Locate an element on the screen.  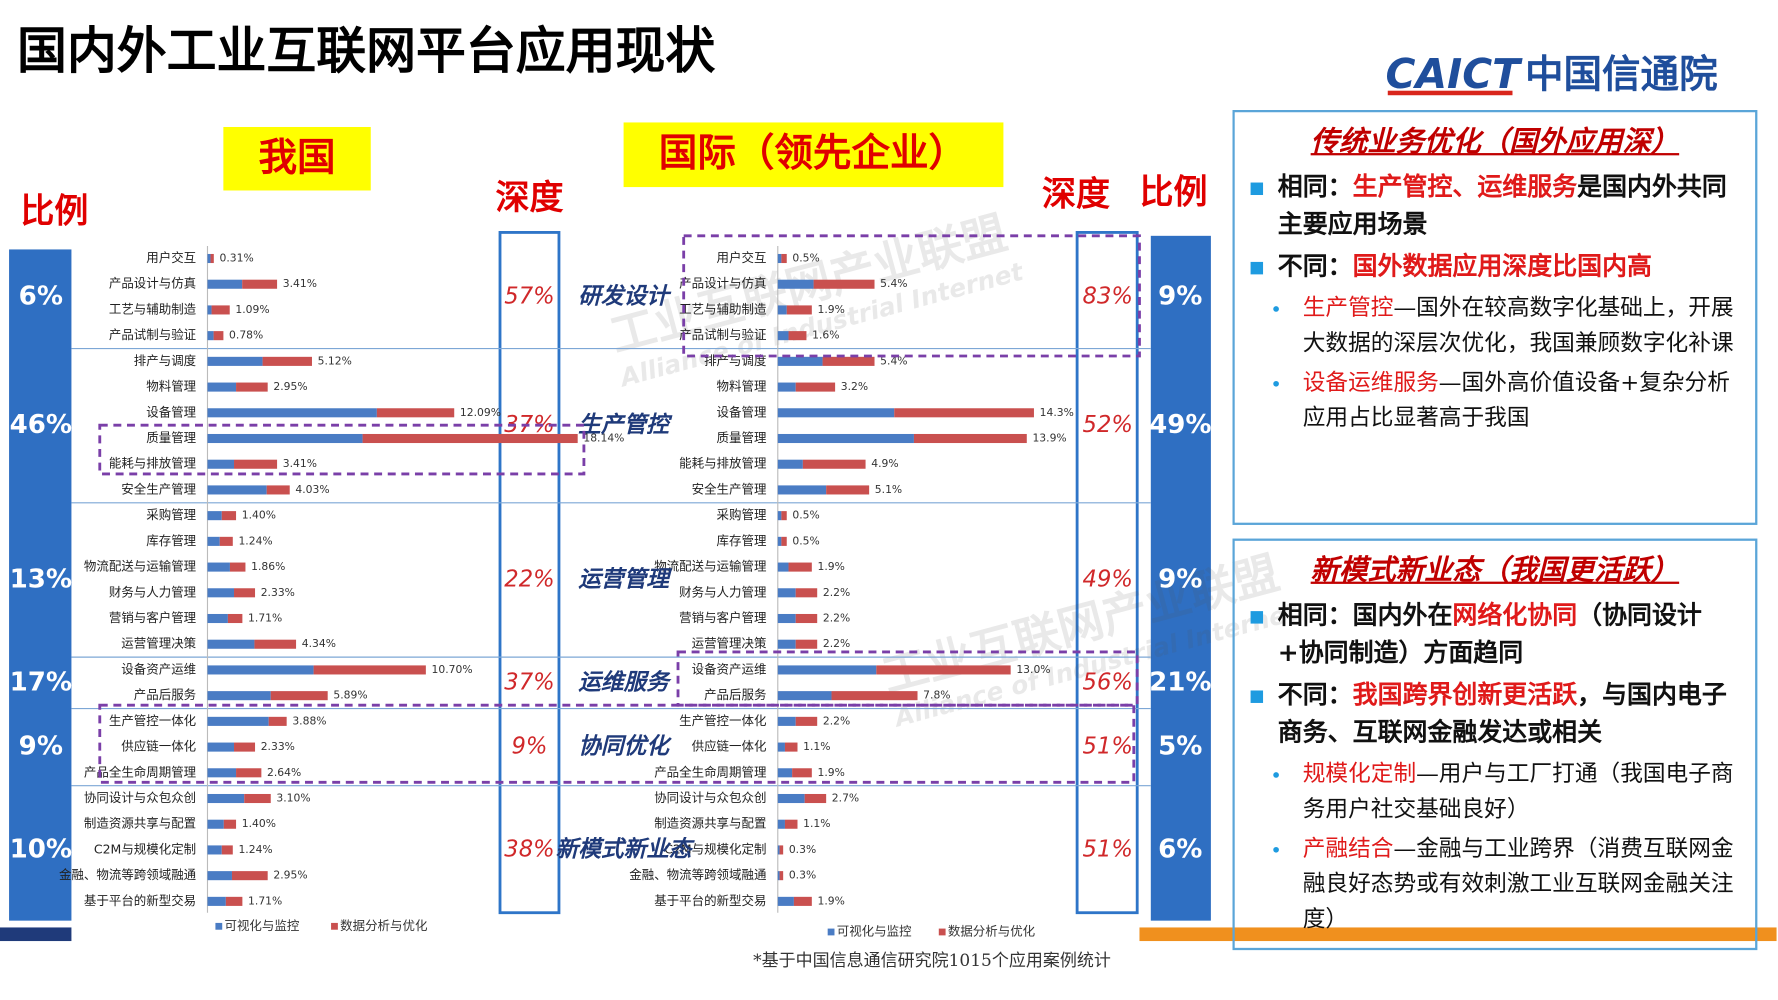
total-label: 1.6% is located at coordinates (825, 335).